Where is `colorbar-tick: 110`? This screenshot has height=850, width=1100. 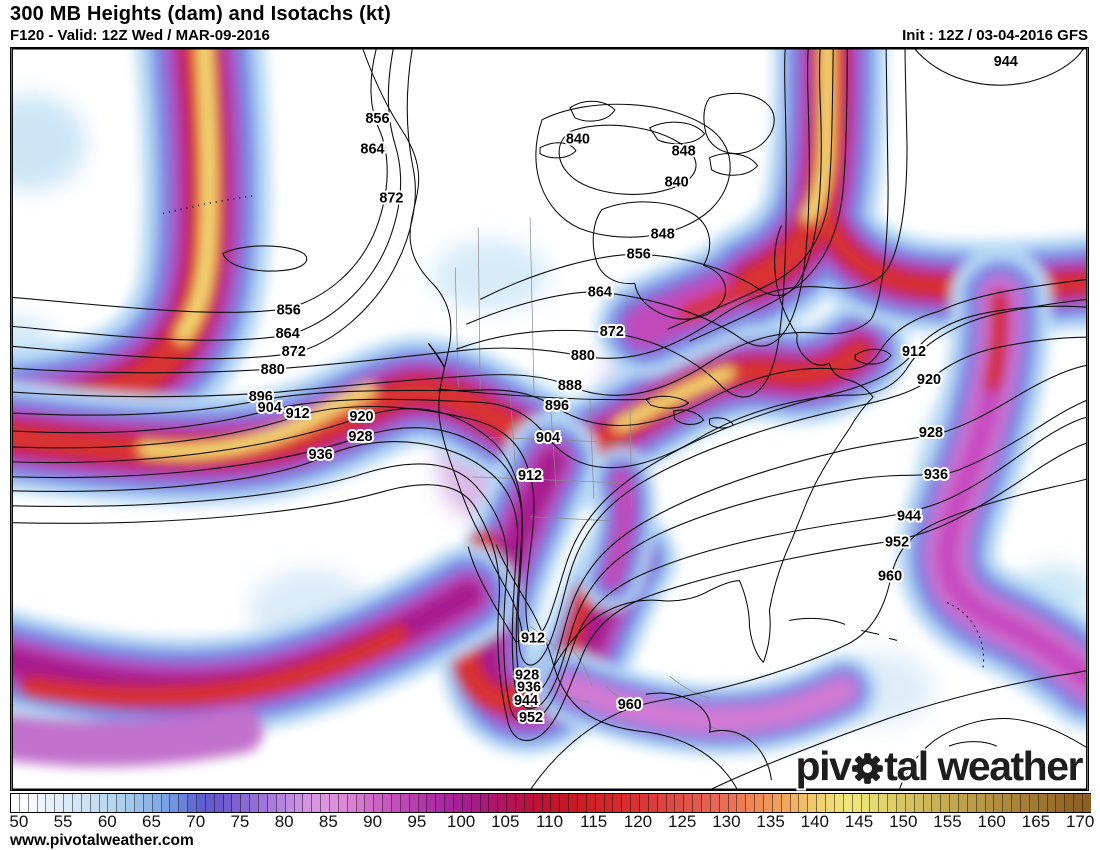
colorbar-tick: 110 is located at coordinates (549, 821).